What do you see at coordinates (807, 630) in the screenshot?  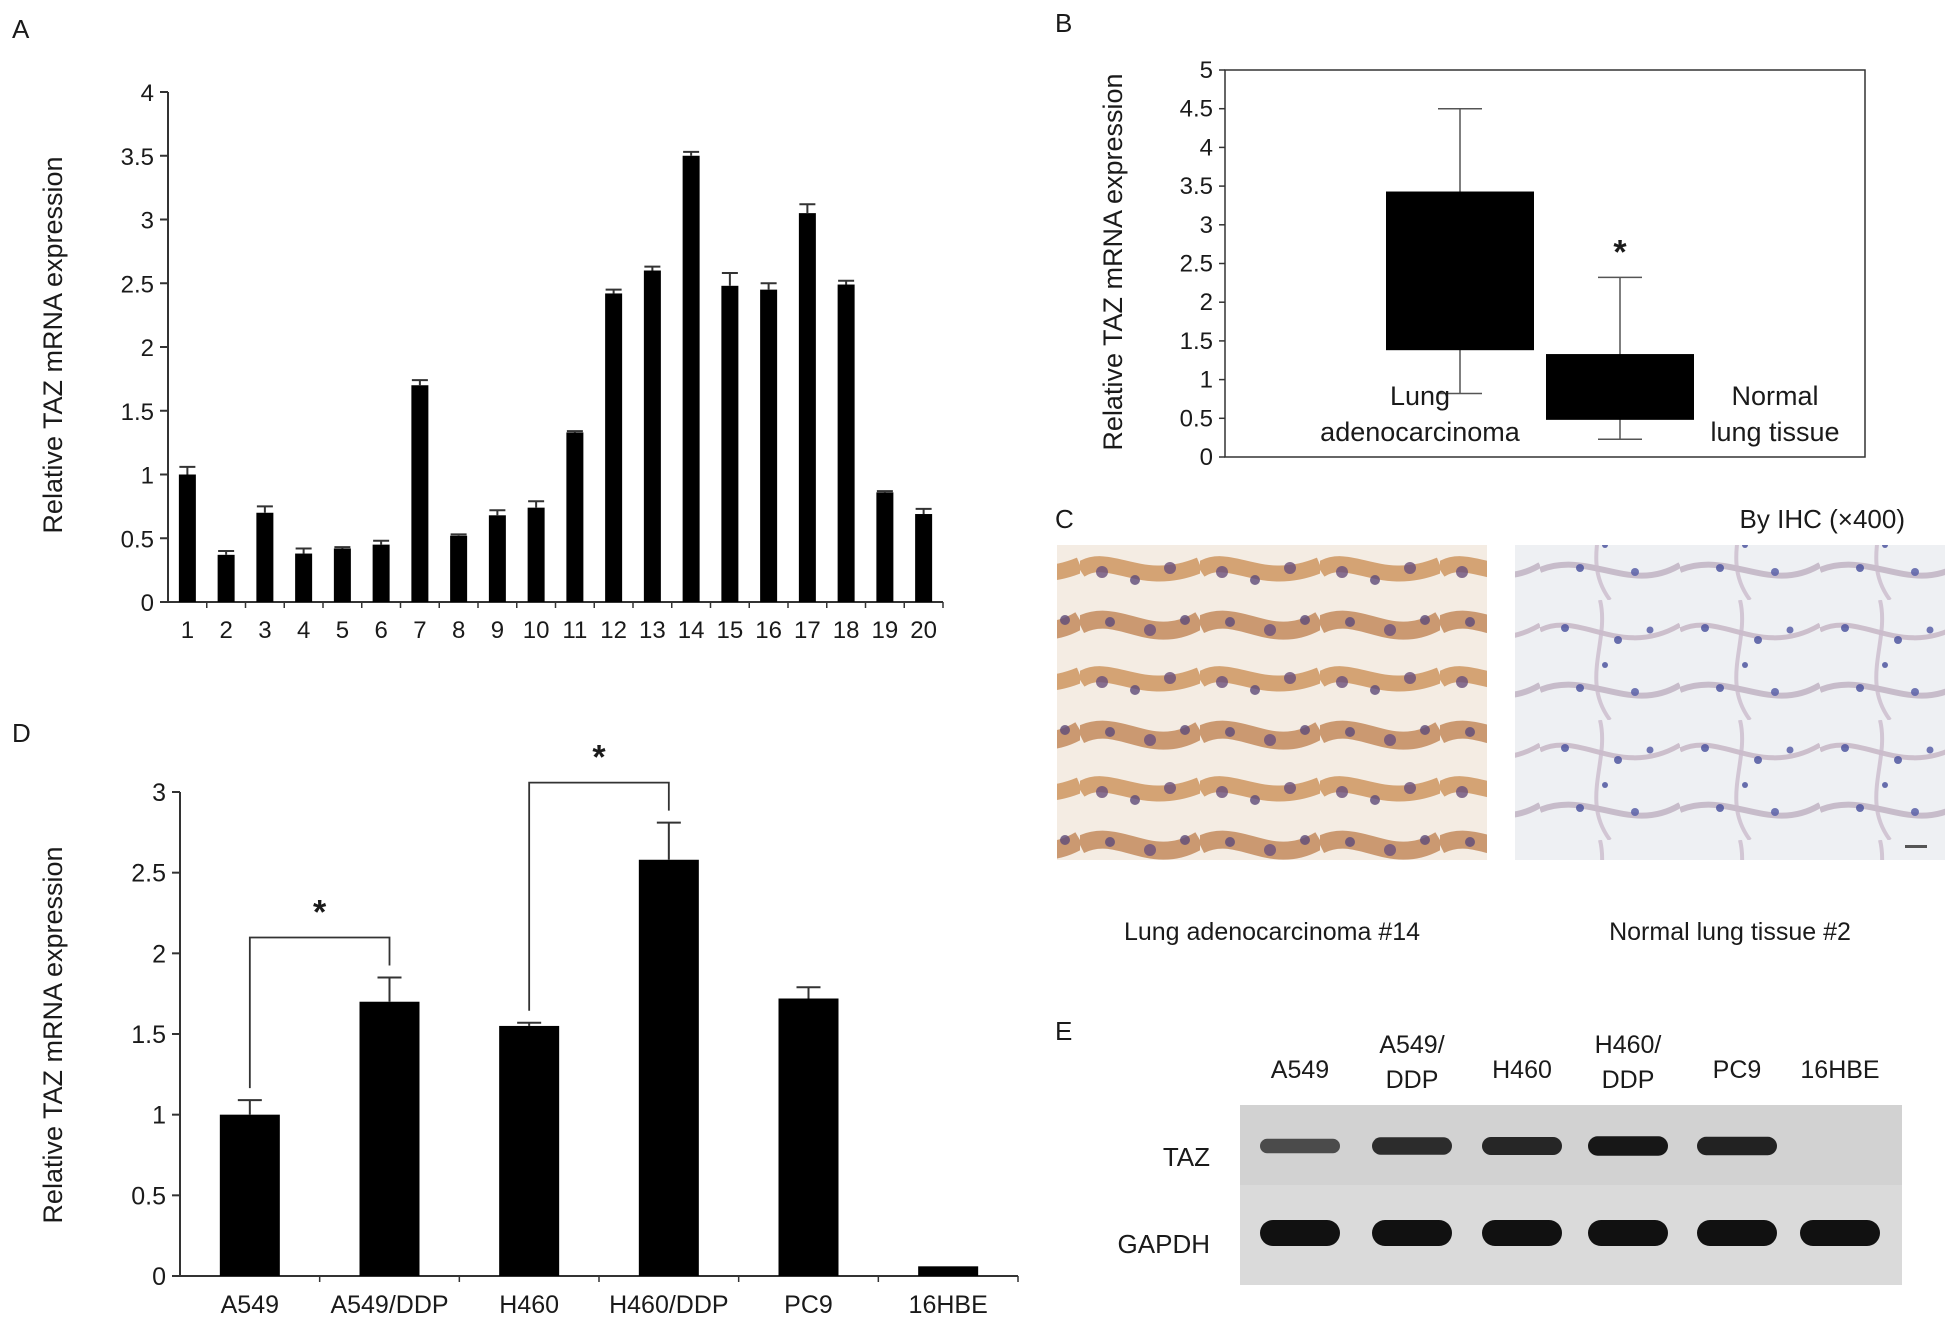 I see `panel-a-x-tick-label: 17` at bounding box center [807, 630].